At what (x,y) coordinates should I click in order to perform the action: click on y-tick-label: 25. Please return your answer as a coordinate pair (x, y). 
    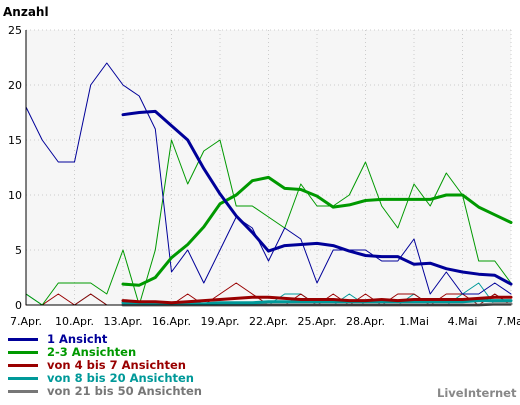
    Looking at the image, I should click on (15, 30).